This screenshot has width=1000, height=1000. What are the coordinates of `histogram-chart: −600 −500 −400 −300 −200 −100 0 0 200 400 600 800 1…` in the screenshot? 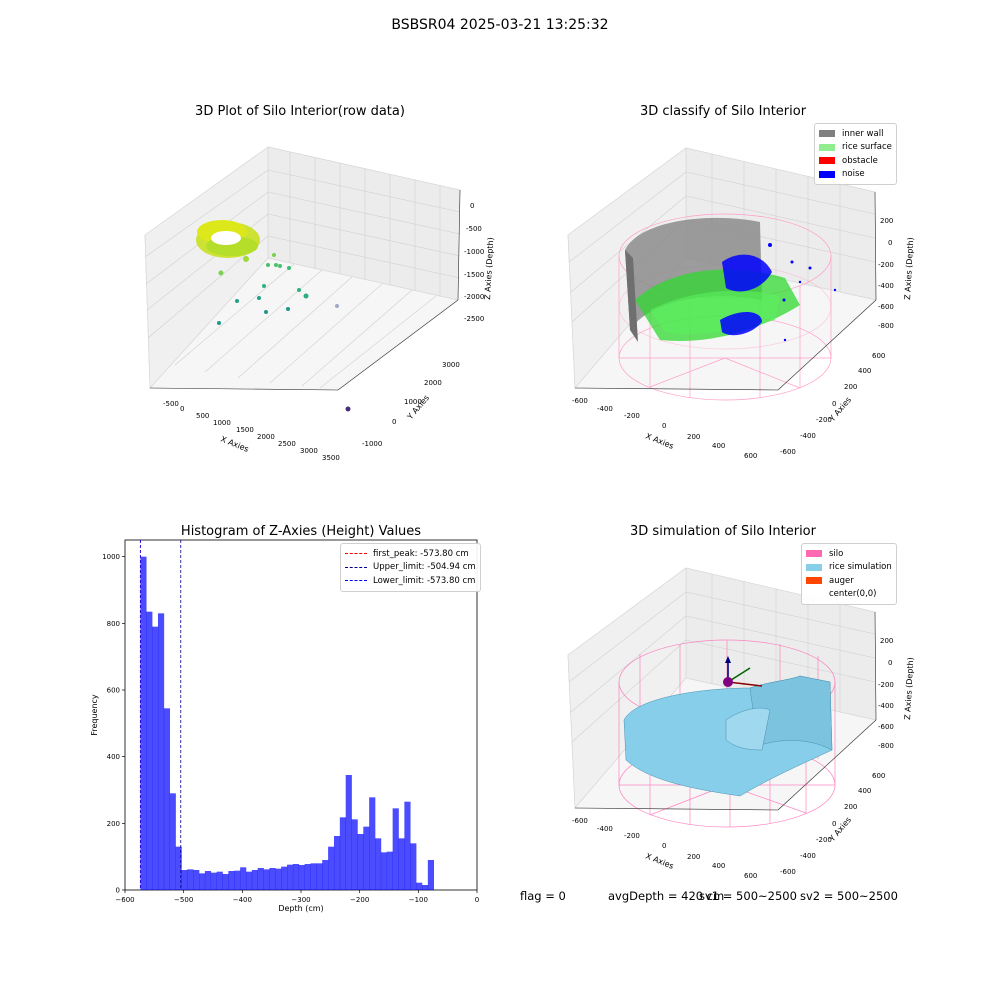 It's located at (284, 726).